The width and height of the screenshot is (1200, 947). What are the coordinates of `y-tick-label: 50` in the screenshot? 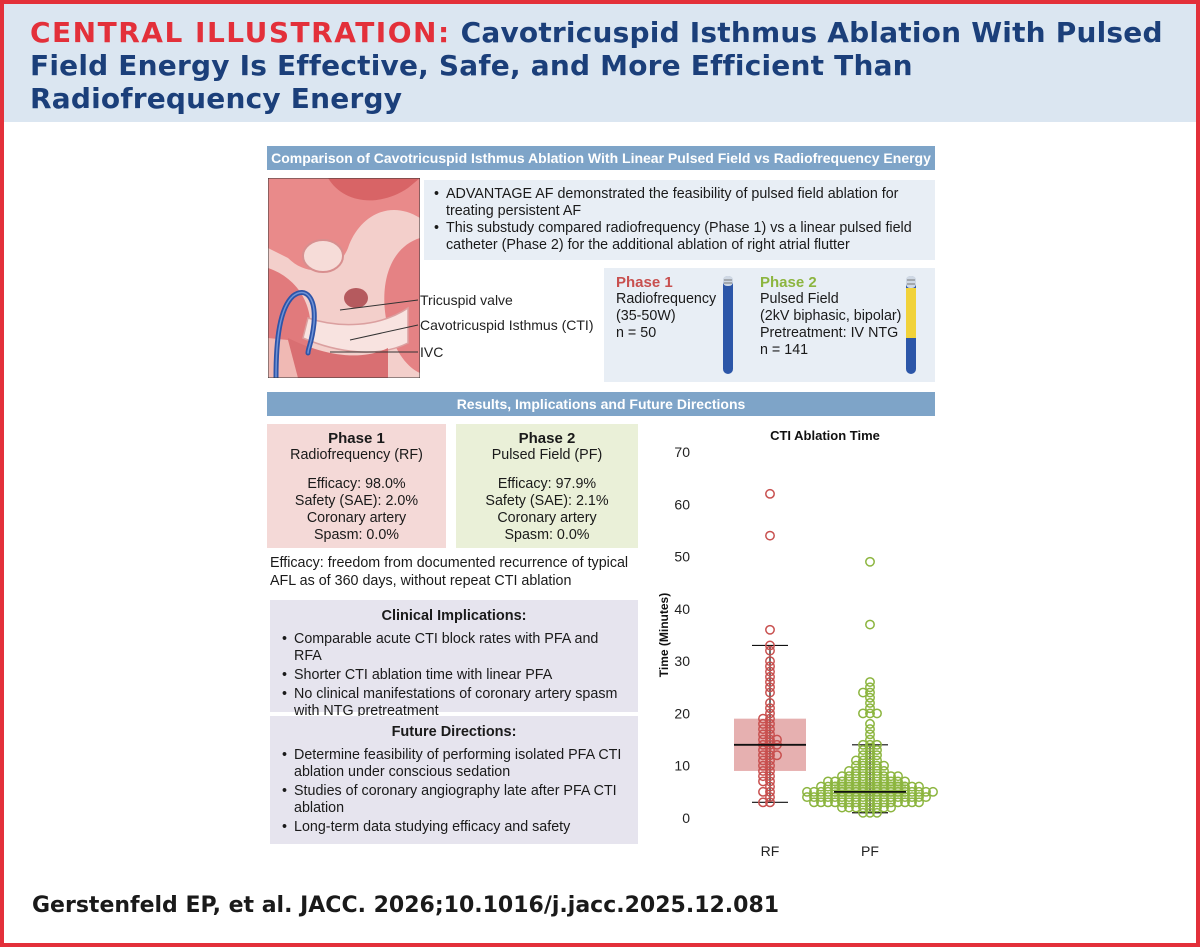 It's located at (682, 557).